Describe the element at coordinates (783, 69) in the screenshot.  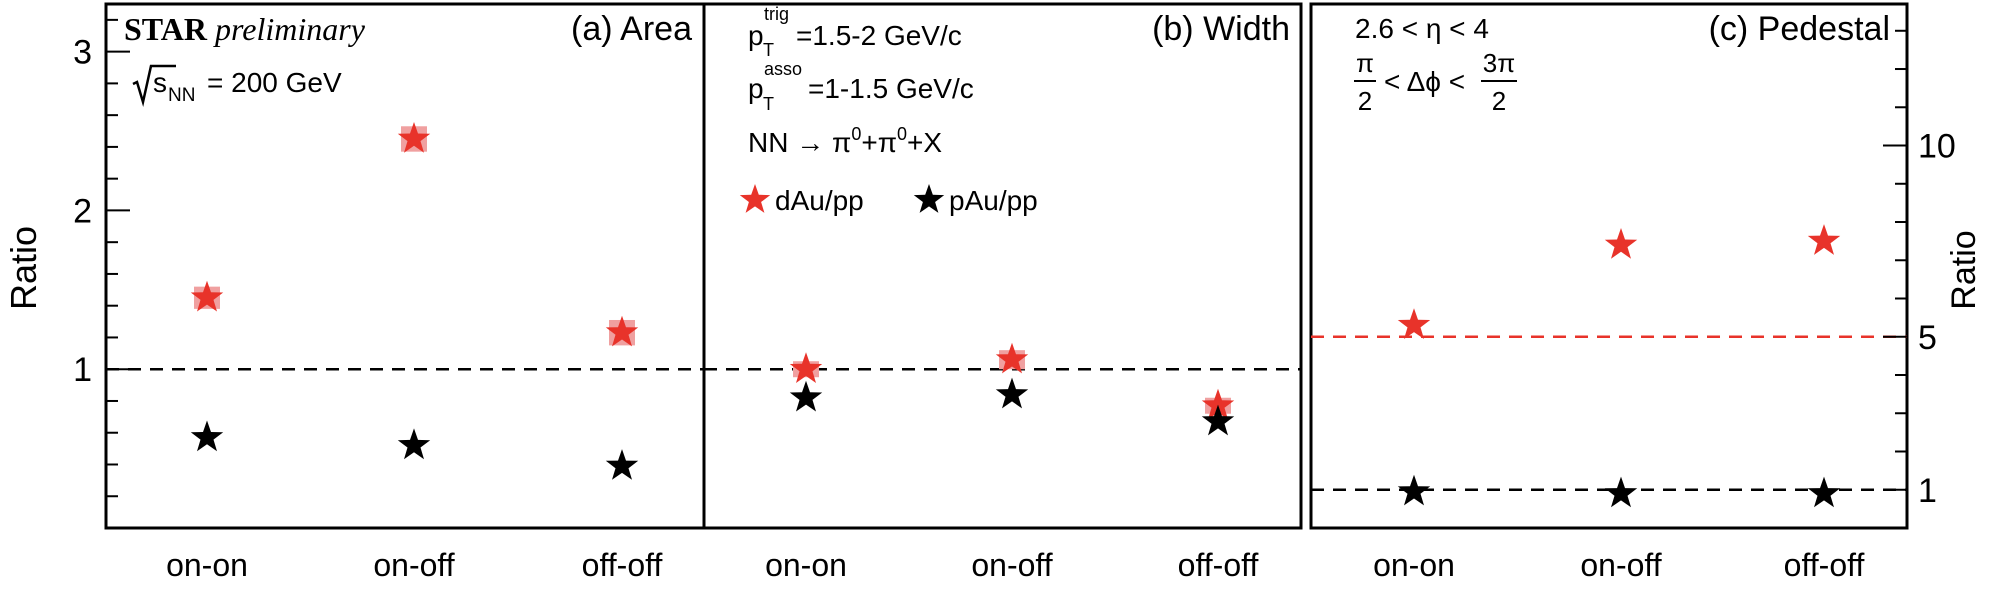
I see `pt-asso-sup: asso` at that location.